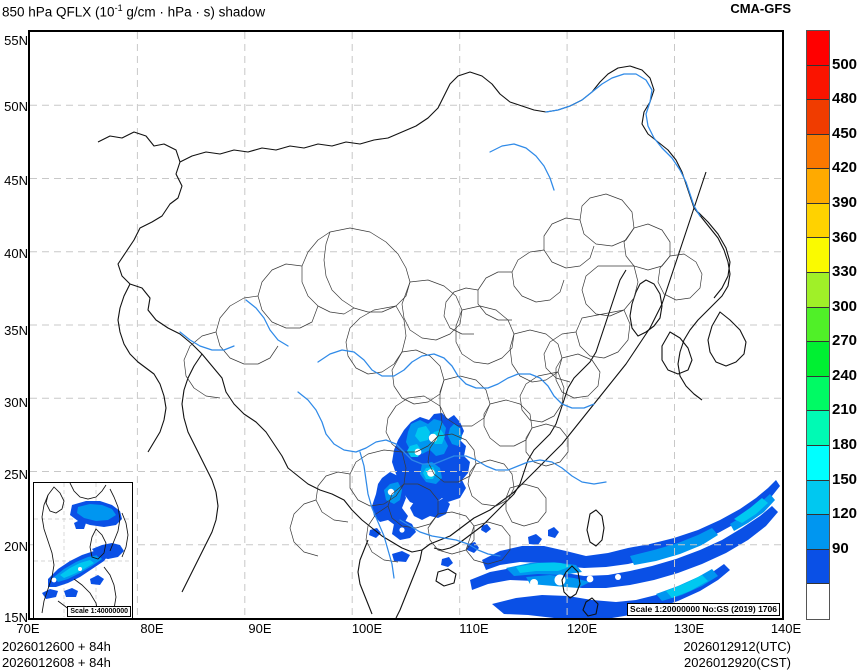 This screenshot has width=859, height=671. What do you see at coordinates (845, 237) in the screenshot?
I see `colorbar-label-360: 360` at bounding box center [845, 237].